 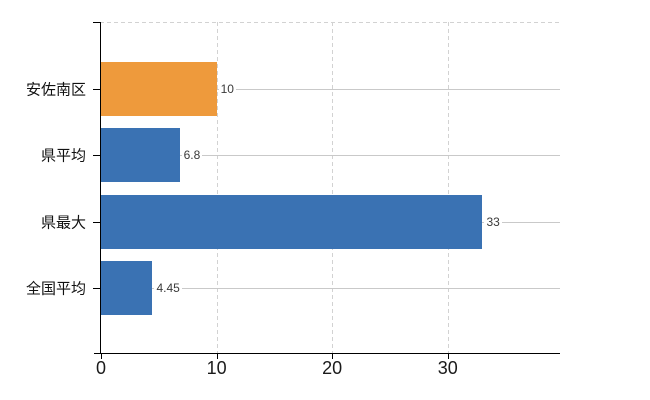 I want to click on category-label-1: 県平均, so click(x=63, y=156).